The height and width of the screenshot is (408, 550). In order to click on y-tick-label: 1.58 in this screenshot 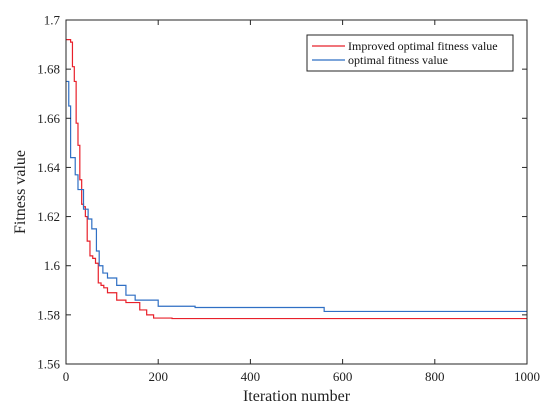, I will do `click(48, 314)`.